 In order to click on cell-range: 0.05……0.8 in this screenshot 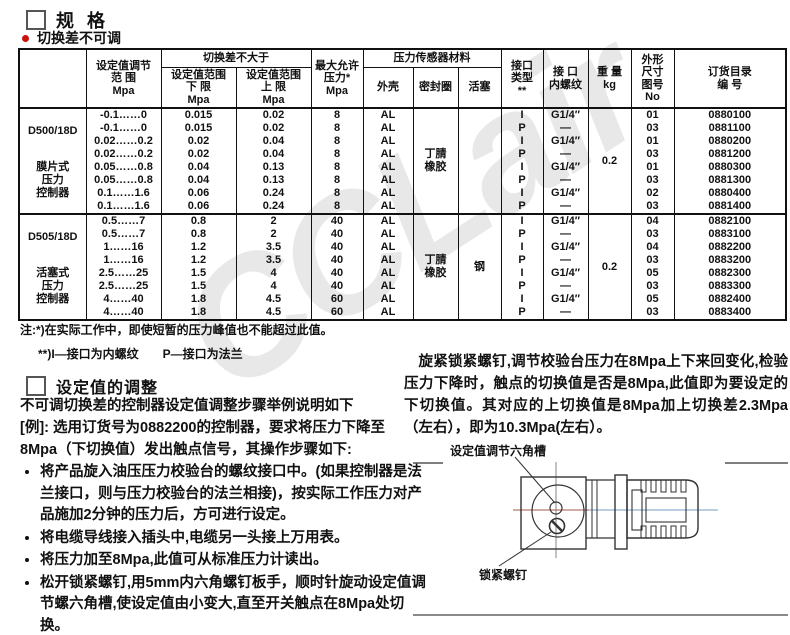, I will do `click(123, 167)`.